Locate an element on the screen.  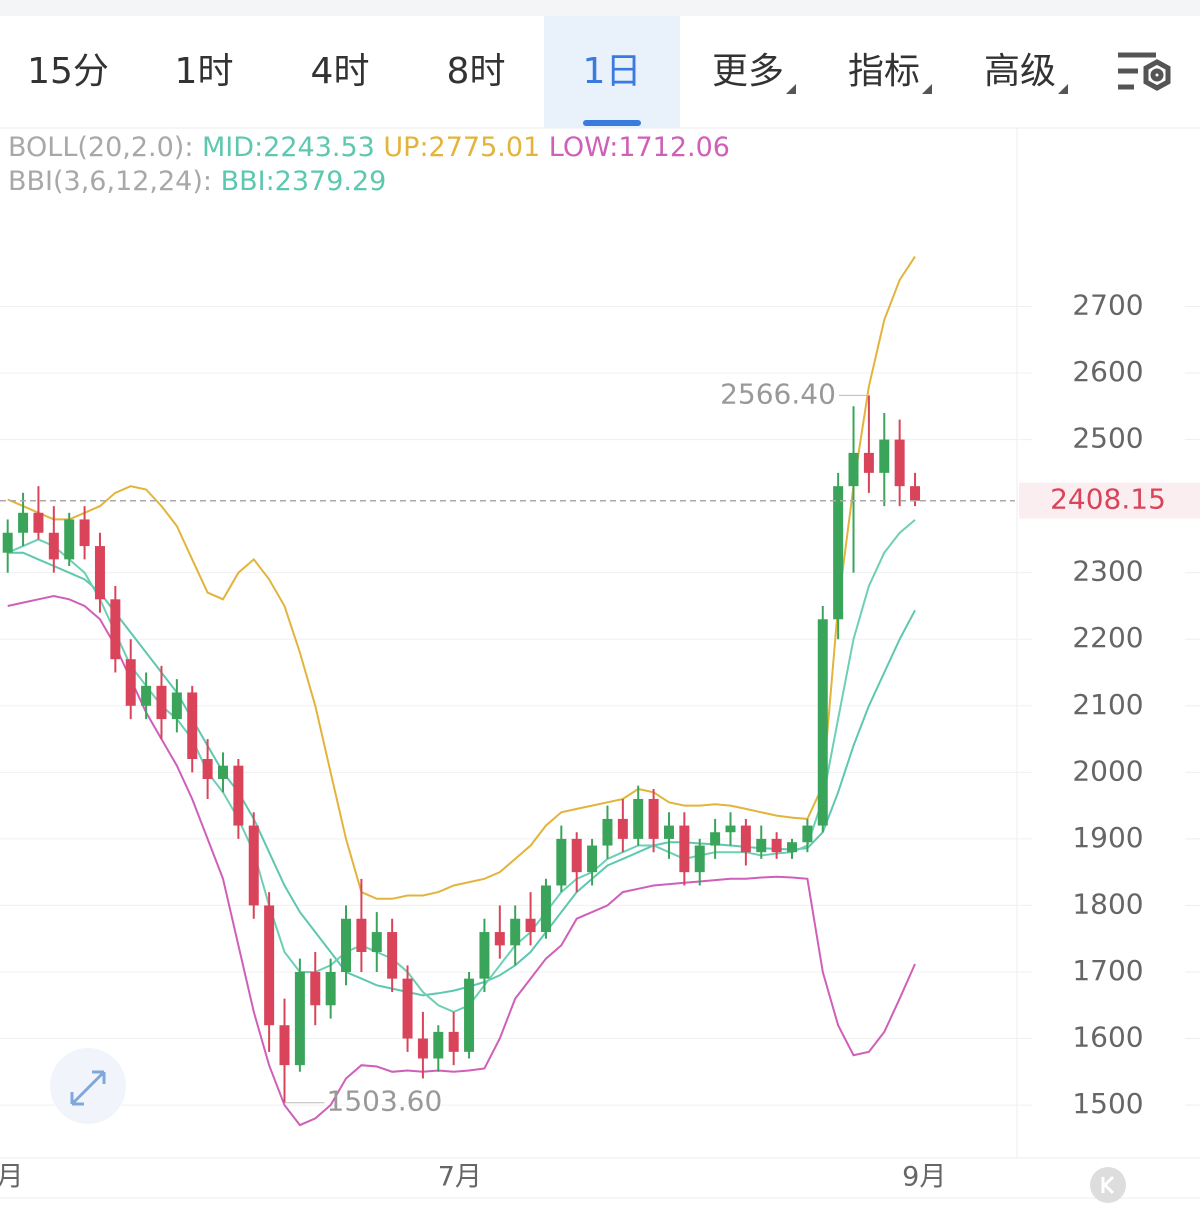
legend-item: BBI:2379.29 is located at coordinates (304, 181).